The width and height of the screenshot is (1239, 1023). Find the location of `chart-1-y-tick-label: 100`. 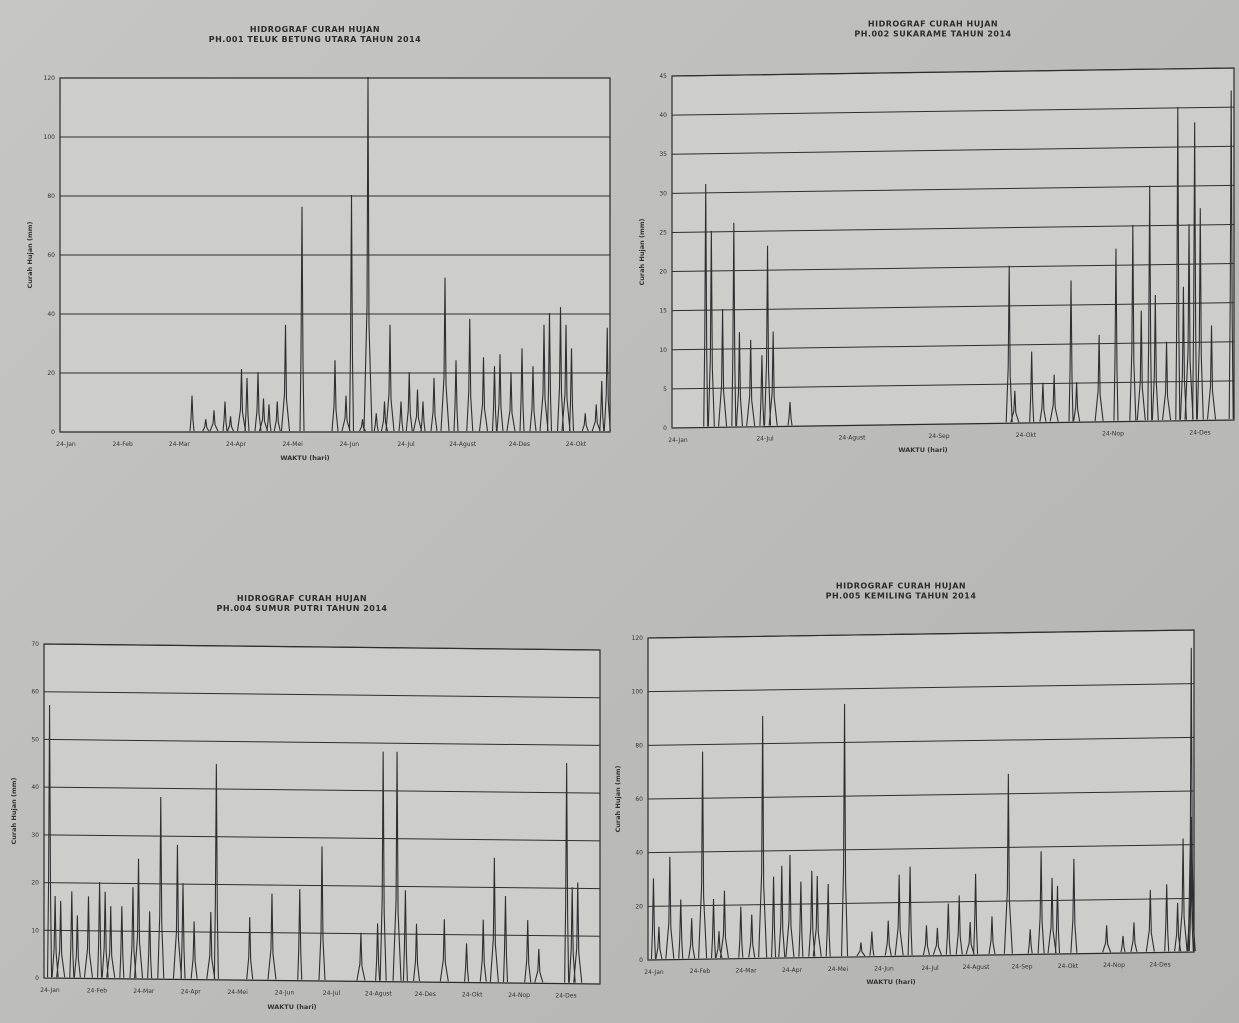

chart-1-y-tick-label: 100 is located at coordinates (50, 137).